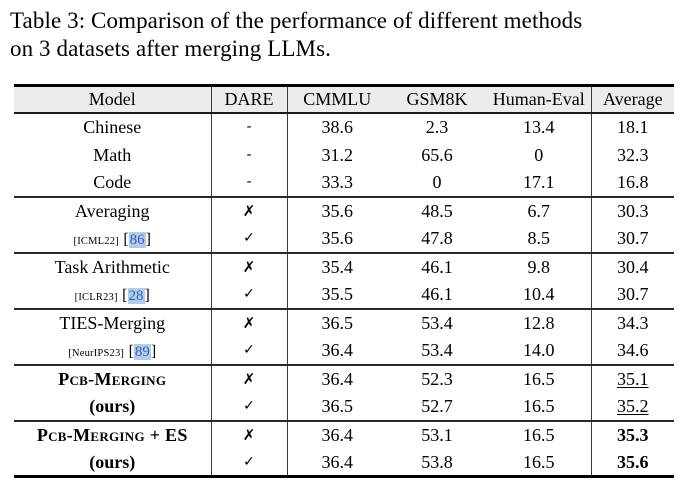 Image resolution: width=688 pixels, height=484 pixels. Describe the element at coordinates (437, 210) in the screenshot. I see `gsm8k-cell: 48.5` at that location.